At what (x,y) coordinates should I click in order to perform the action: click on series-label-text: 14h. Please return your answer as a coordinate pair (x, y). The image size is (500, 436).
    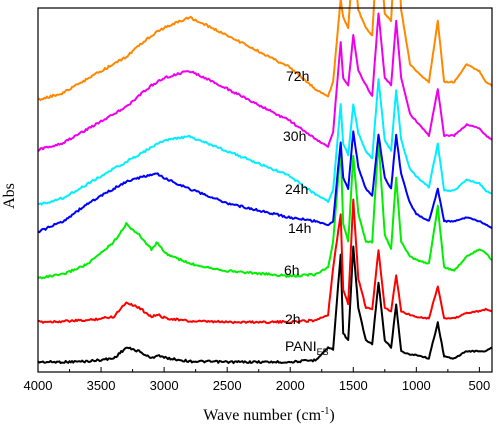
    Looking at the image, I should click on (299, 228).